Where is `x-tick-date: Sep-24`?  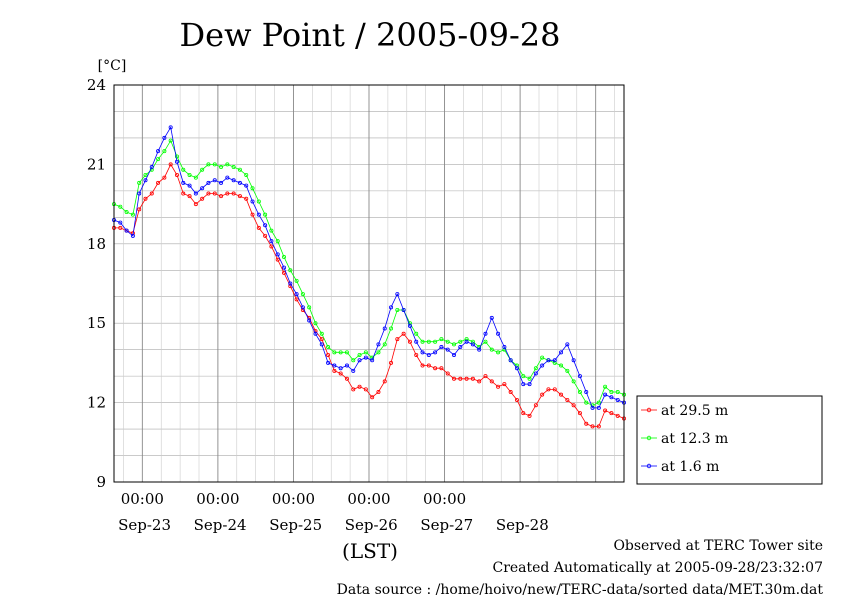 x-tick-date: Sep-24 is located at coordinates (220, 525).